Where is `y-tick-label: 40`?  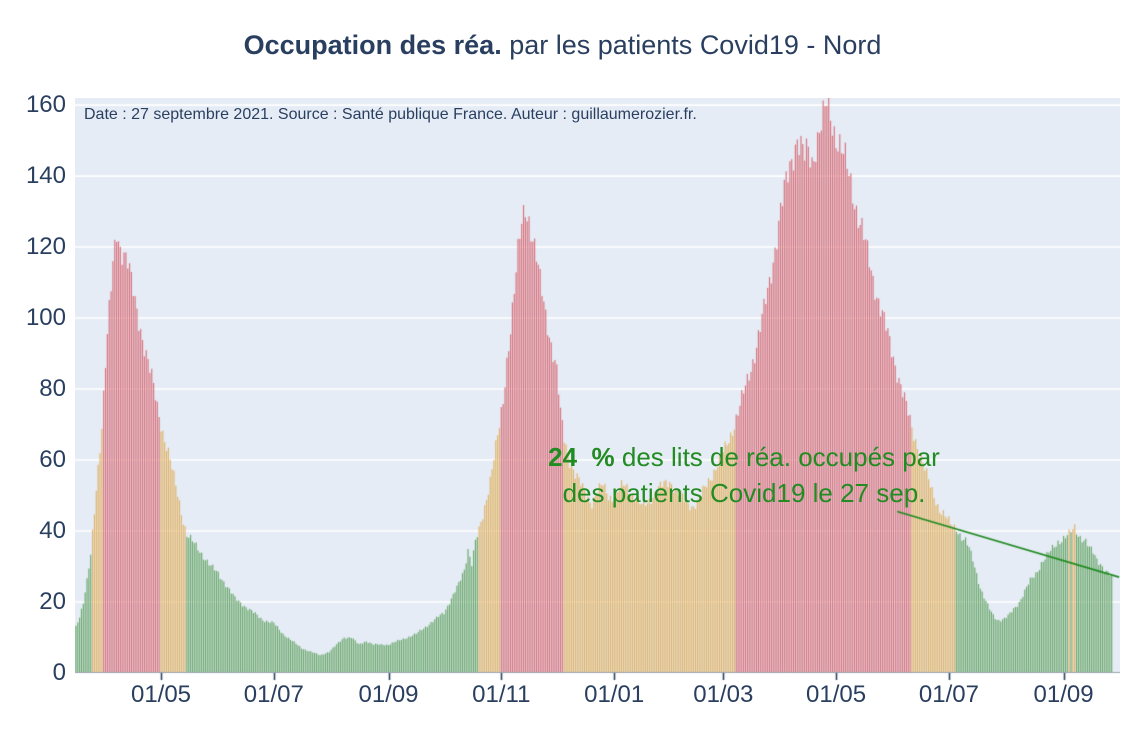 y-tick-label: 40 is located at coordinates (52, 531).